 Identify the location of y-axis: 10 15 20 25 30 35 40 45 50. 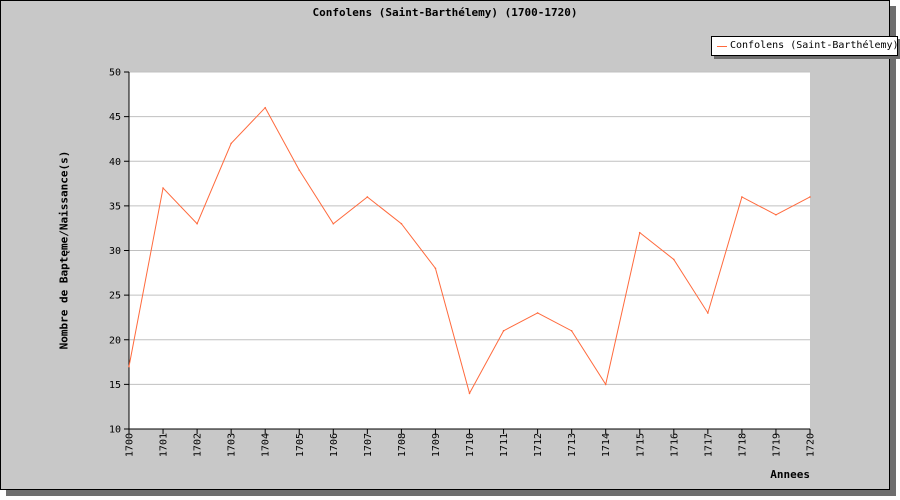
(119, 252).